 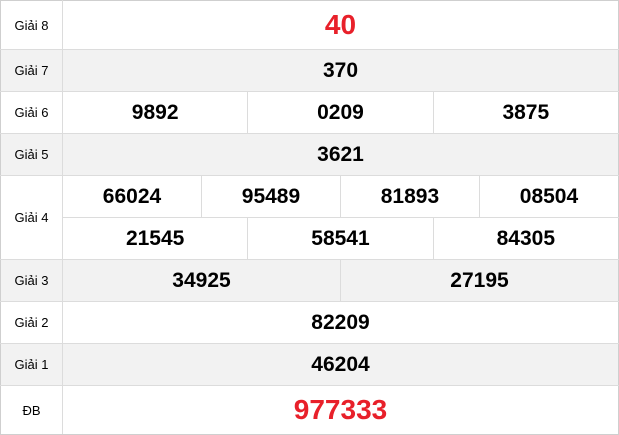 I want to click on row-giai-4-b: 21545 58541 84305, so click(x=310, y=238).